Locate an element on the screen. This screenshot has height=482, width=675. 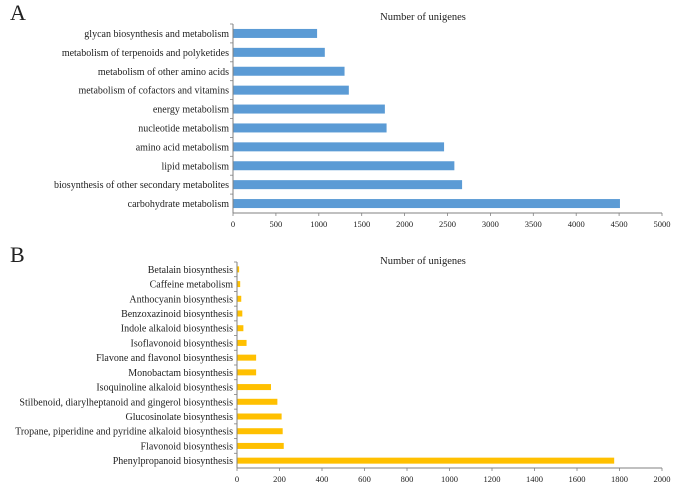
category-label: Isoflavonoid biosynthesis is located at coordinates (182, 343).